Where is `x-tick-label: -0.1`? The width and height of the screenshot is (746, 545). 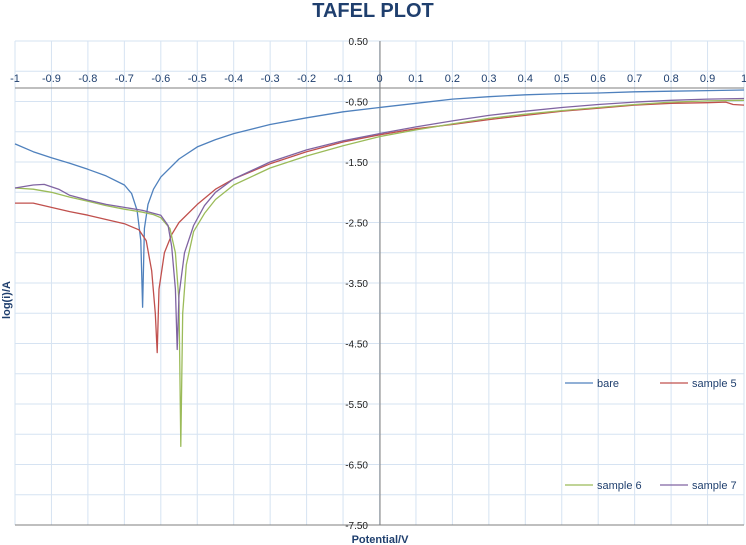 x-tick-label: -0.1 is located at coordinates (343, 79).